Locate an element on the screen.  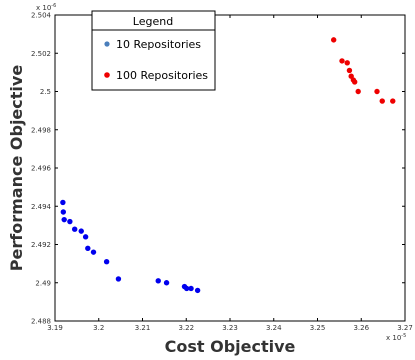
y-tick-label: 2.494 is located at coordinates (41, 207).